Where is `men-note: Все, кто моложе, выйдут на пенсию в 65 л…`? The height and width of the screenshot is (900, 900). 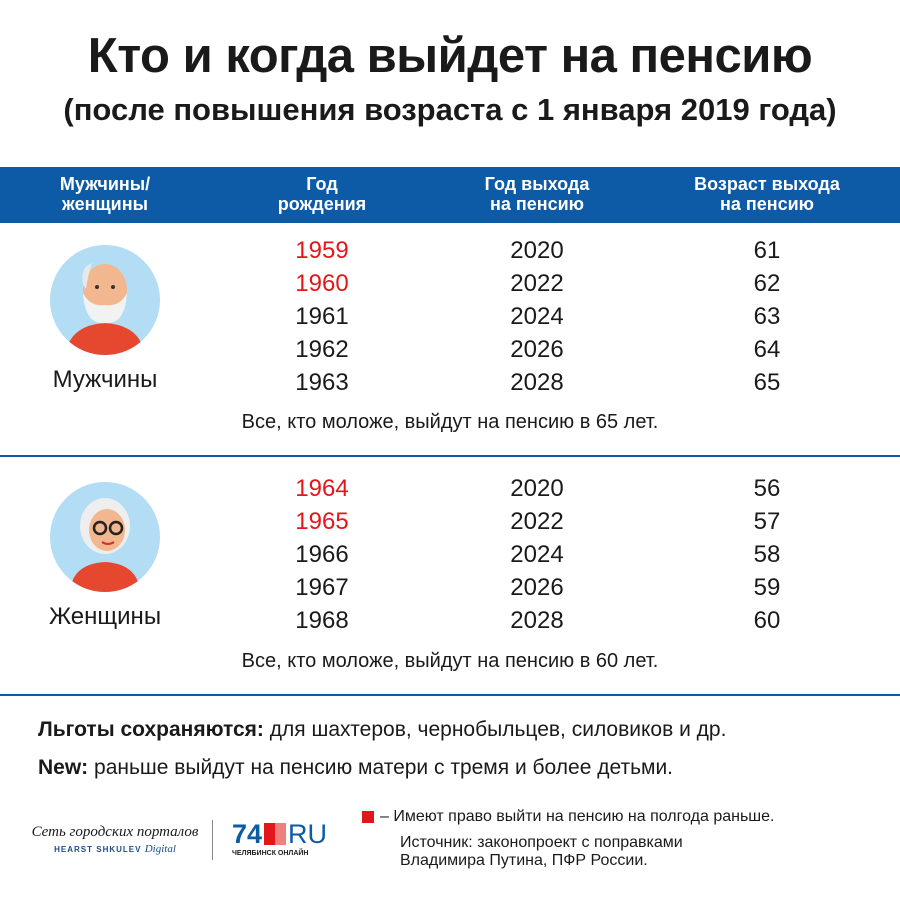 men-note: Все, кто моложе, выйдут на пенсию в 65 л… is located at coordinates (450, 422).